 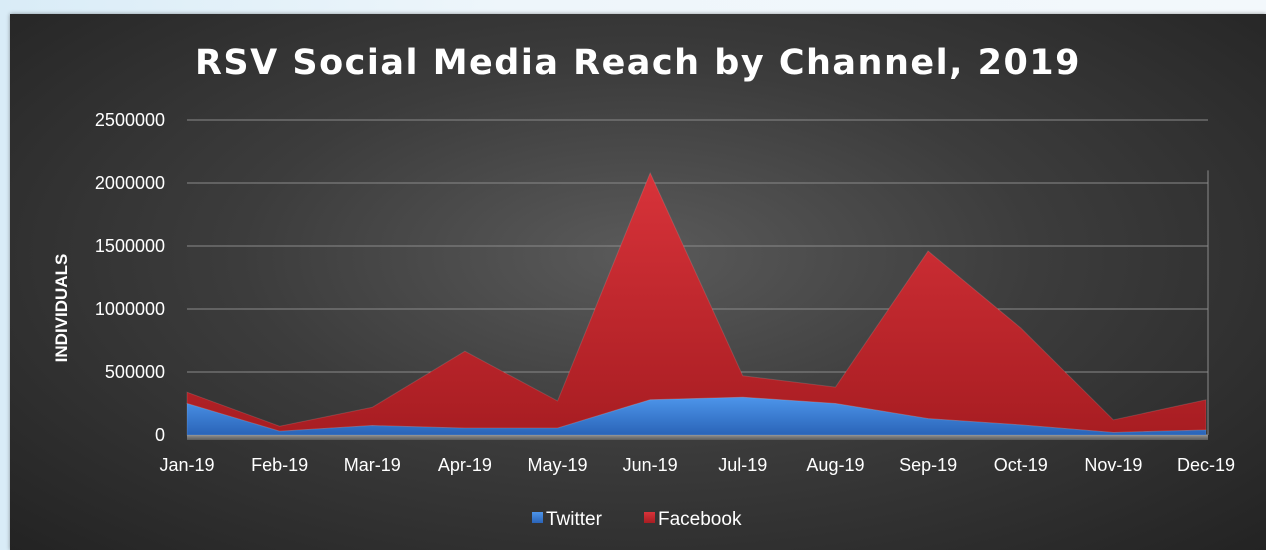 I want to click on legend-label: Facebook, so click(x=700, y=519).